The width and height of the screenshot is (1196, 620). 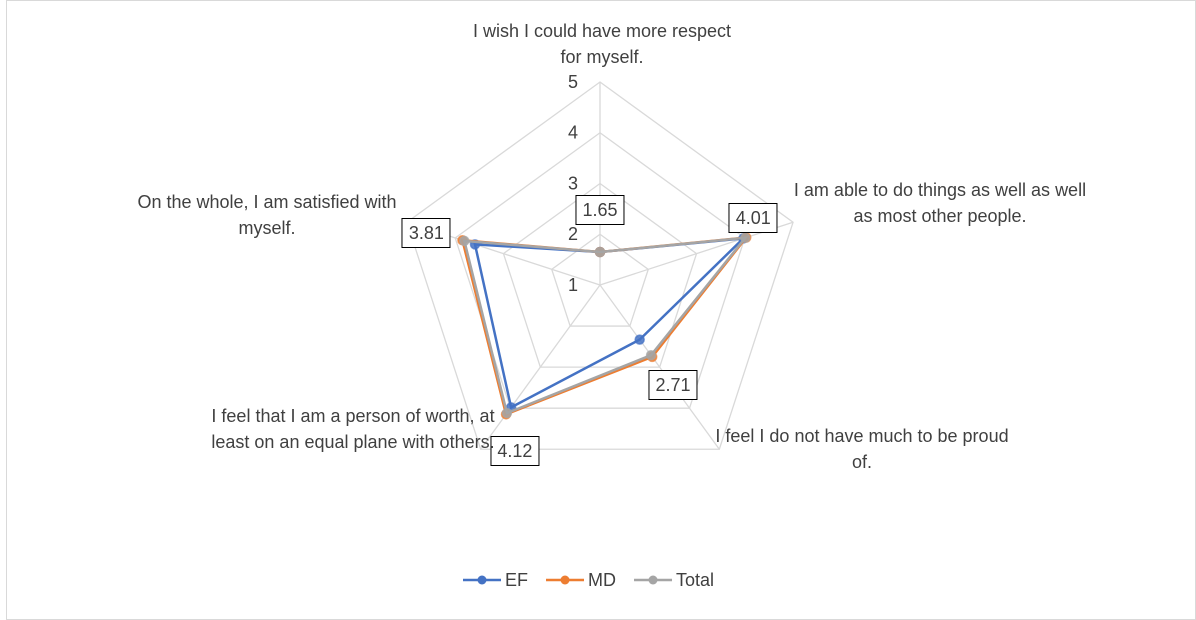 I want to click on tick-label: 2, so click(x=573, y=234).